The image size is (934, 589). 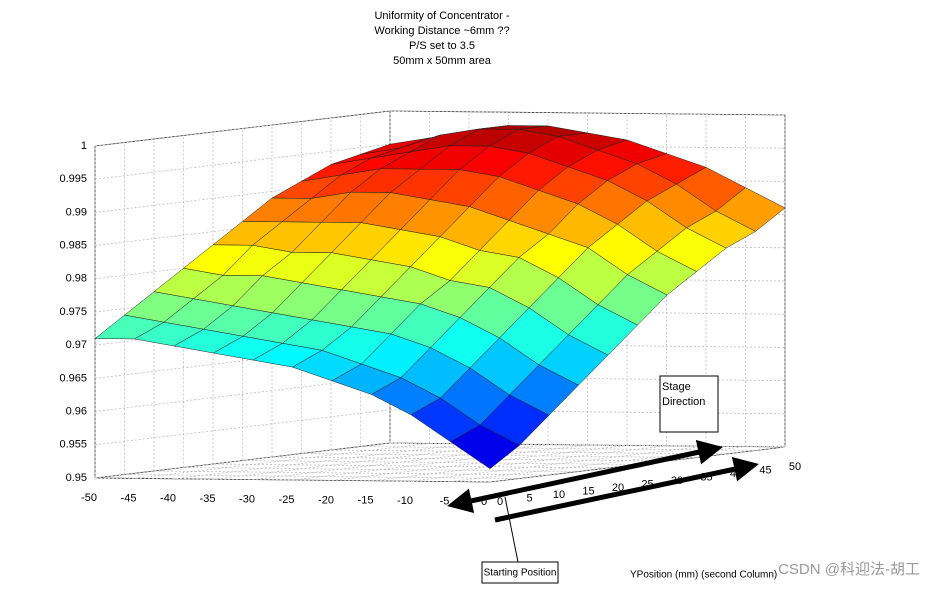 I want to click on x-tick-label: -5, so click(x=445, y=502).